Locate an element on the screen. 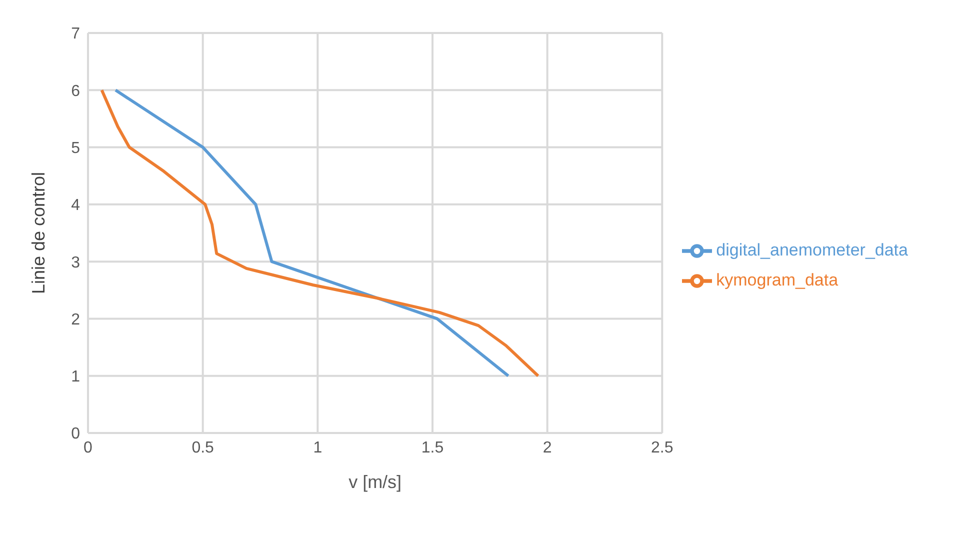  y-tick-label: 2 is located at coordinates (75, 319).